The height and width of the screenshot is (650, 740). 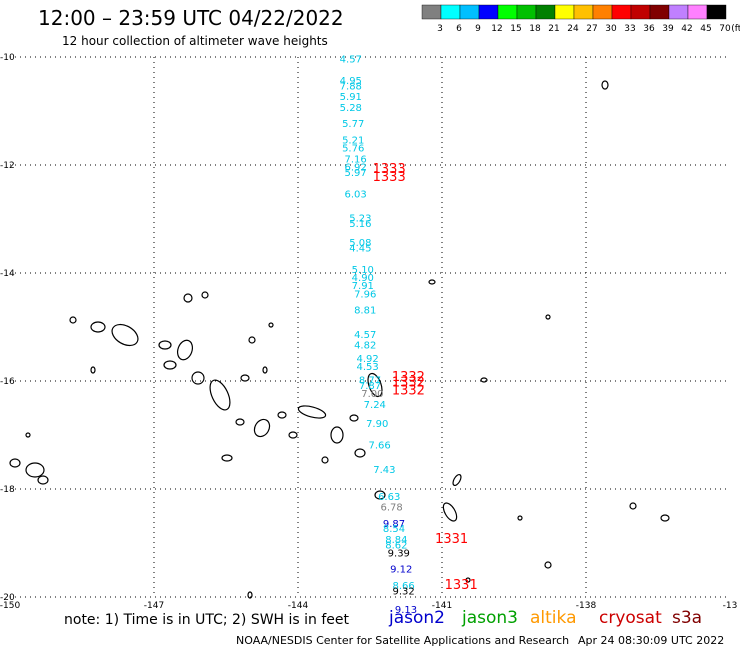 What do you see at coordinates (586, 606) in the screenshot?
I see `longitude-label: -138` at bounding box center [586, 606].